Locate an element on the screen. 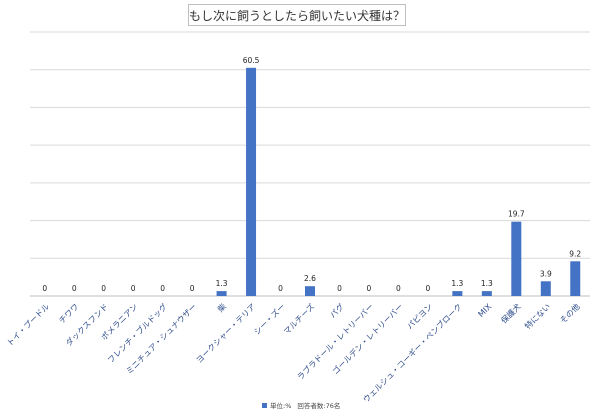 The image size is (600, 416). x-tick-label: シー・ズー is located at coordinates (269, 318).